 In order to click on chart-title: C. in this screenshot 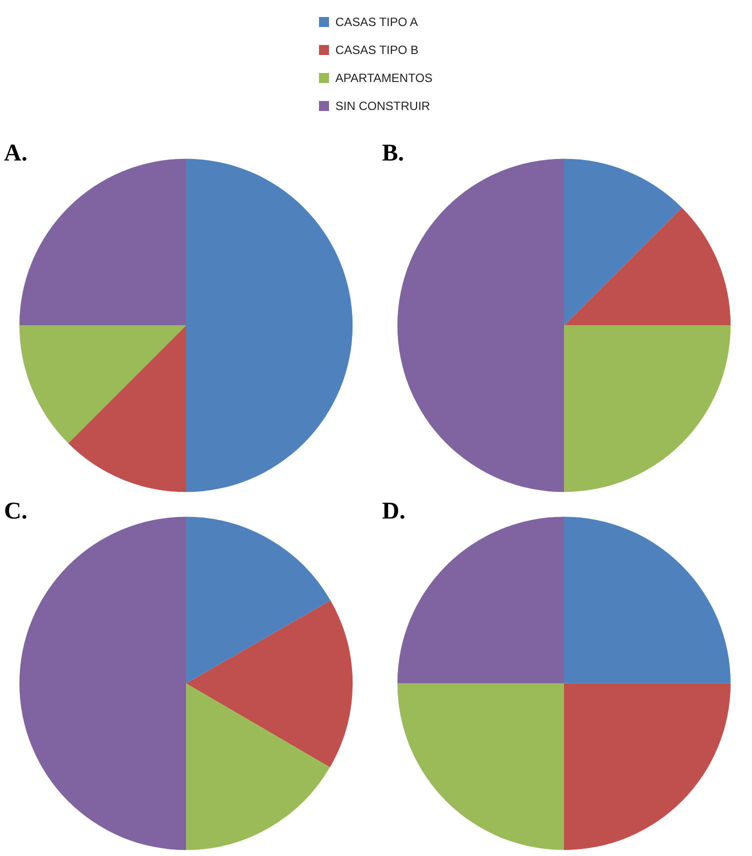, I will do `click(16, 511)`.